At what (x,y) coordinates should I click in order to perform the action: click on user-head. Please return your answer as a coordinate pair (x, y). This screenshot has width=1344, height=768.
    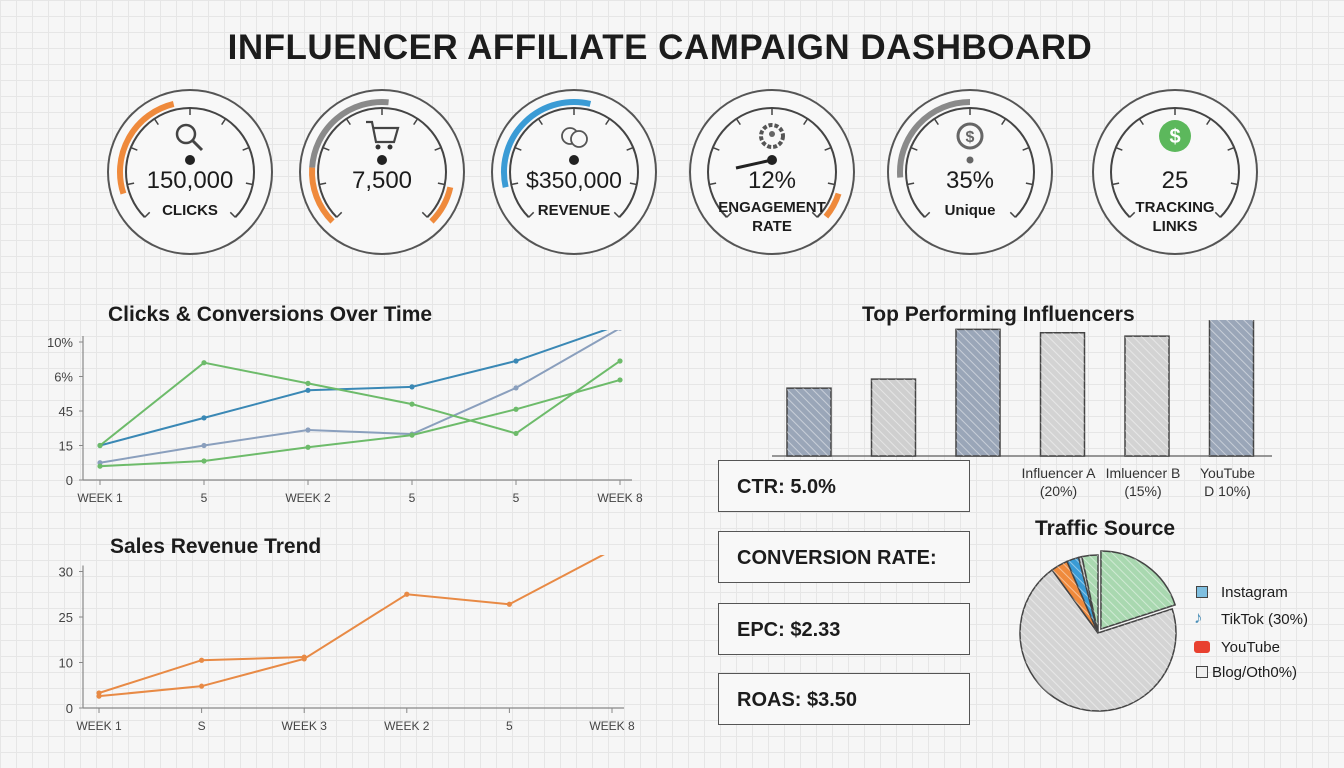
    Looking at the image, I should click on (772, 134).